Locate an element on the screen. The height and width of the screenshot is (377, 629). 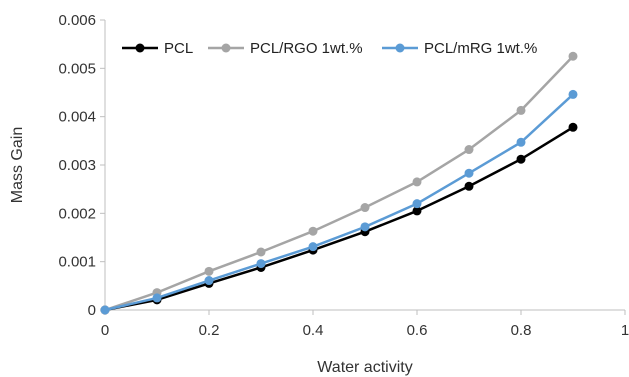
y-axis-title: Mass Gain is located at coordinates (17, 165).